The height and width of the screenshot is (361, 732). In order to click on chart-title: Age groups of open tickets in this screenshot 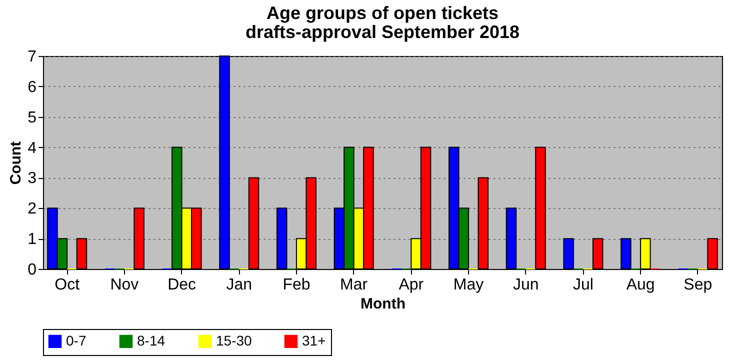, I will do `click(382, 13)`.